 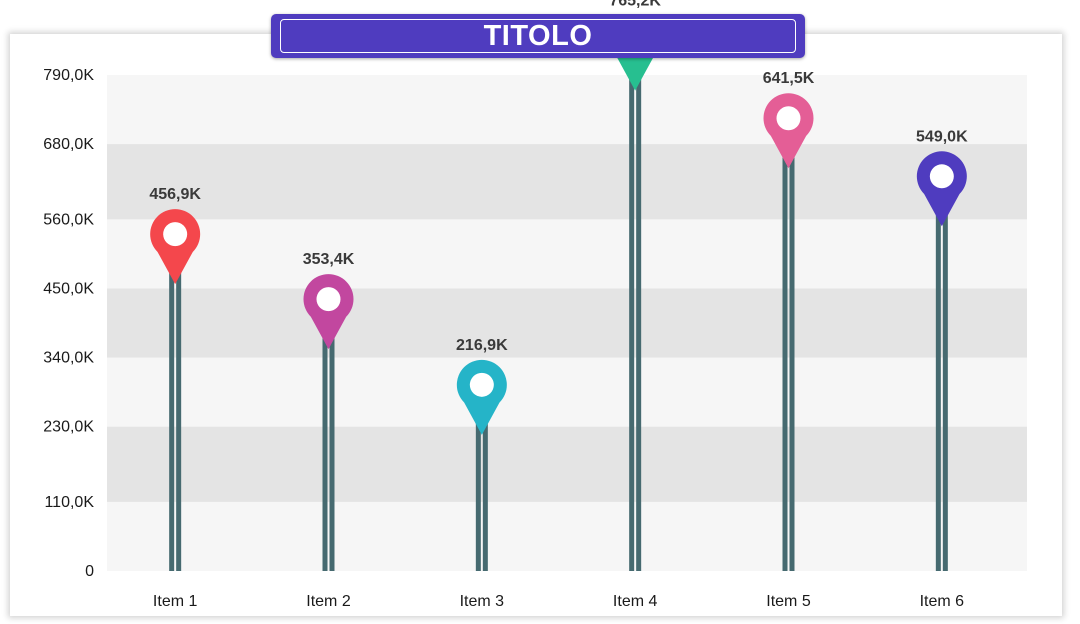 What do you see at coordinates (89, 571) in the screenshot?
I see `y-tick-label: 0` at bounding box center [89, 571].